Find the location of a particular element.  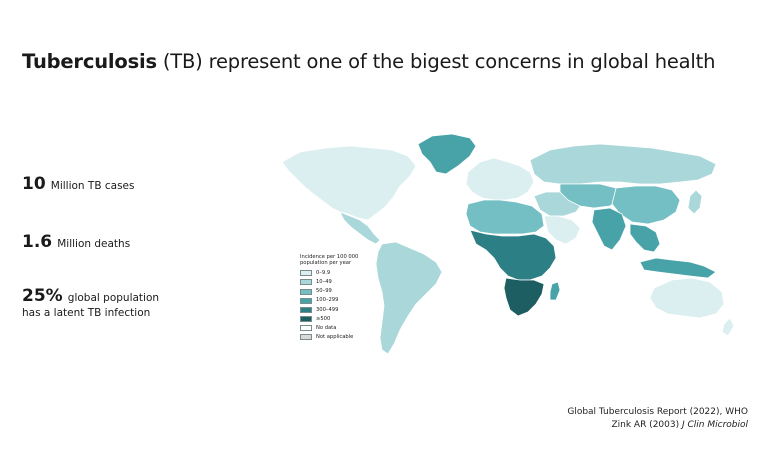

region-central-america is located at coordinates (360, 228).